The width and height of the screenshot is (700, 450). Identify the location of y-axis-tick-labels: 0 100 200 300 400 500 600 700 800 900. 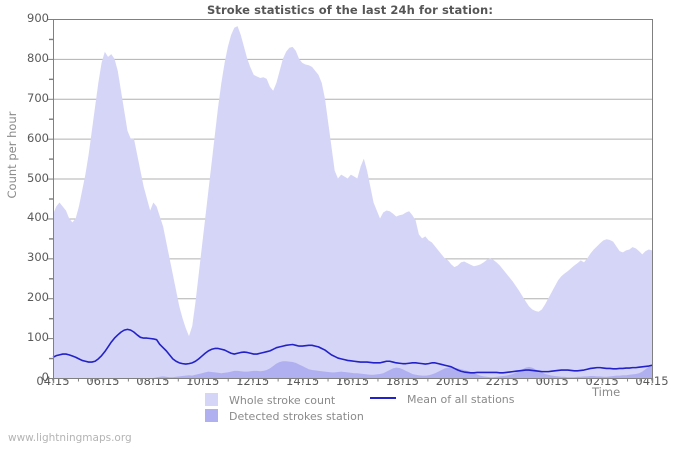
(24, 225).